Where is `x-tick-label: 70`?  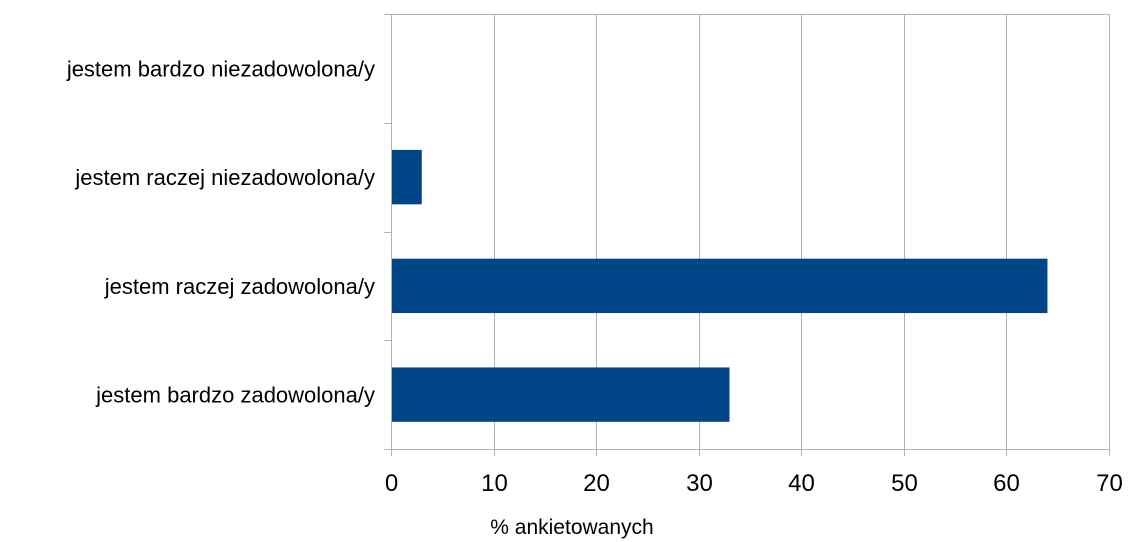 x-tick-label: 70 is located at coordinates (1109, 483).